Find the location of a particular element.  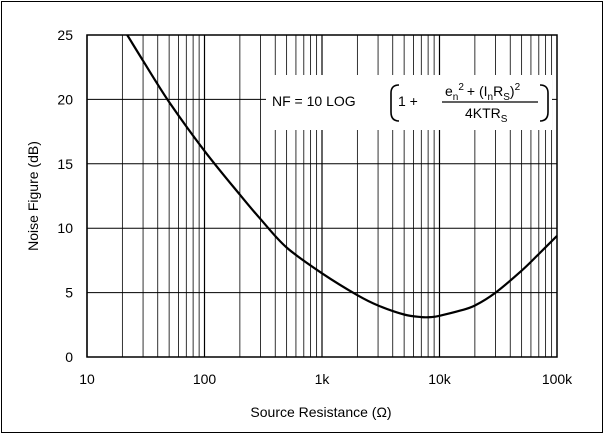

num-n-sub2: n is located at coordinates (491, 97).